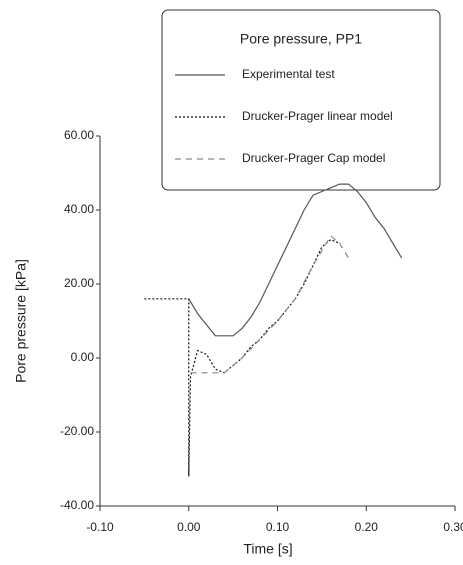 The image size is (463, 565). I want to click on legend-label: Experimental test, so click(288, 74).